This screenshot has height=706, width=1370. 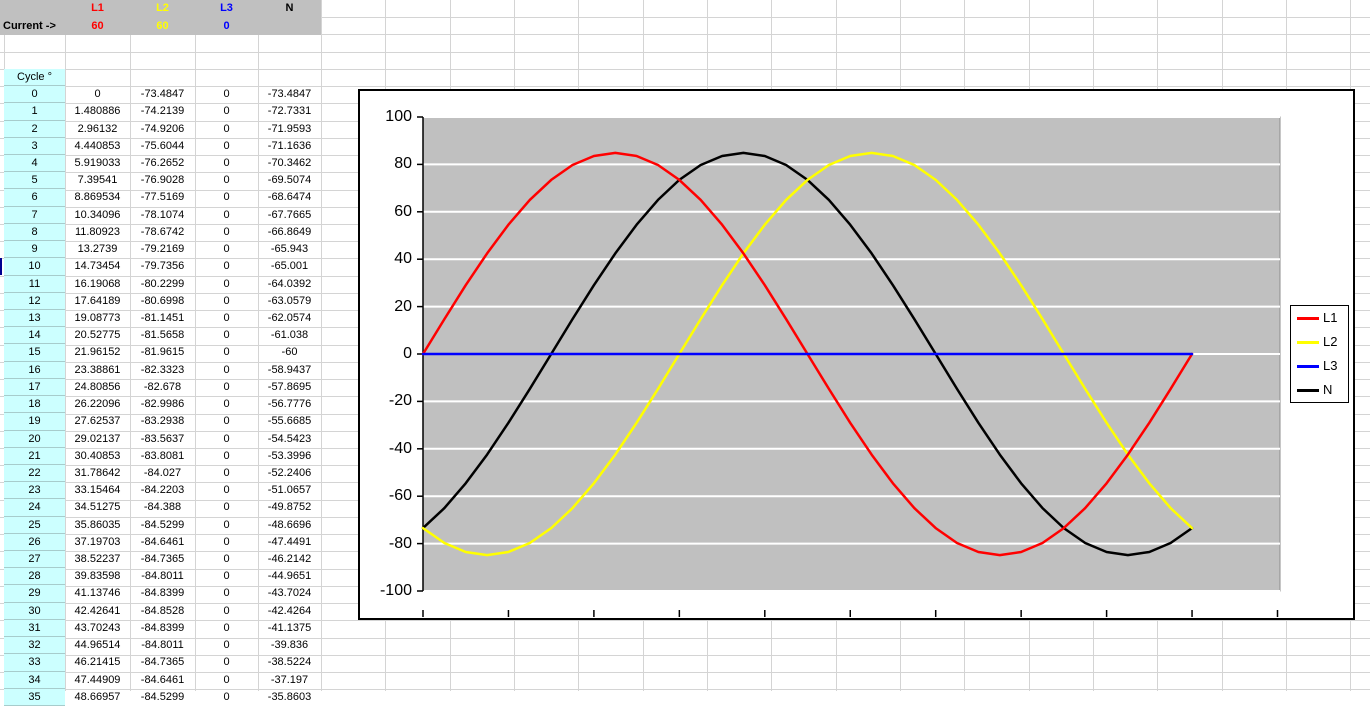 I want to click on cell-cycle: 21, so click(x=34, y=456).